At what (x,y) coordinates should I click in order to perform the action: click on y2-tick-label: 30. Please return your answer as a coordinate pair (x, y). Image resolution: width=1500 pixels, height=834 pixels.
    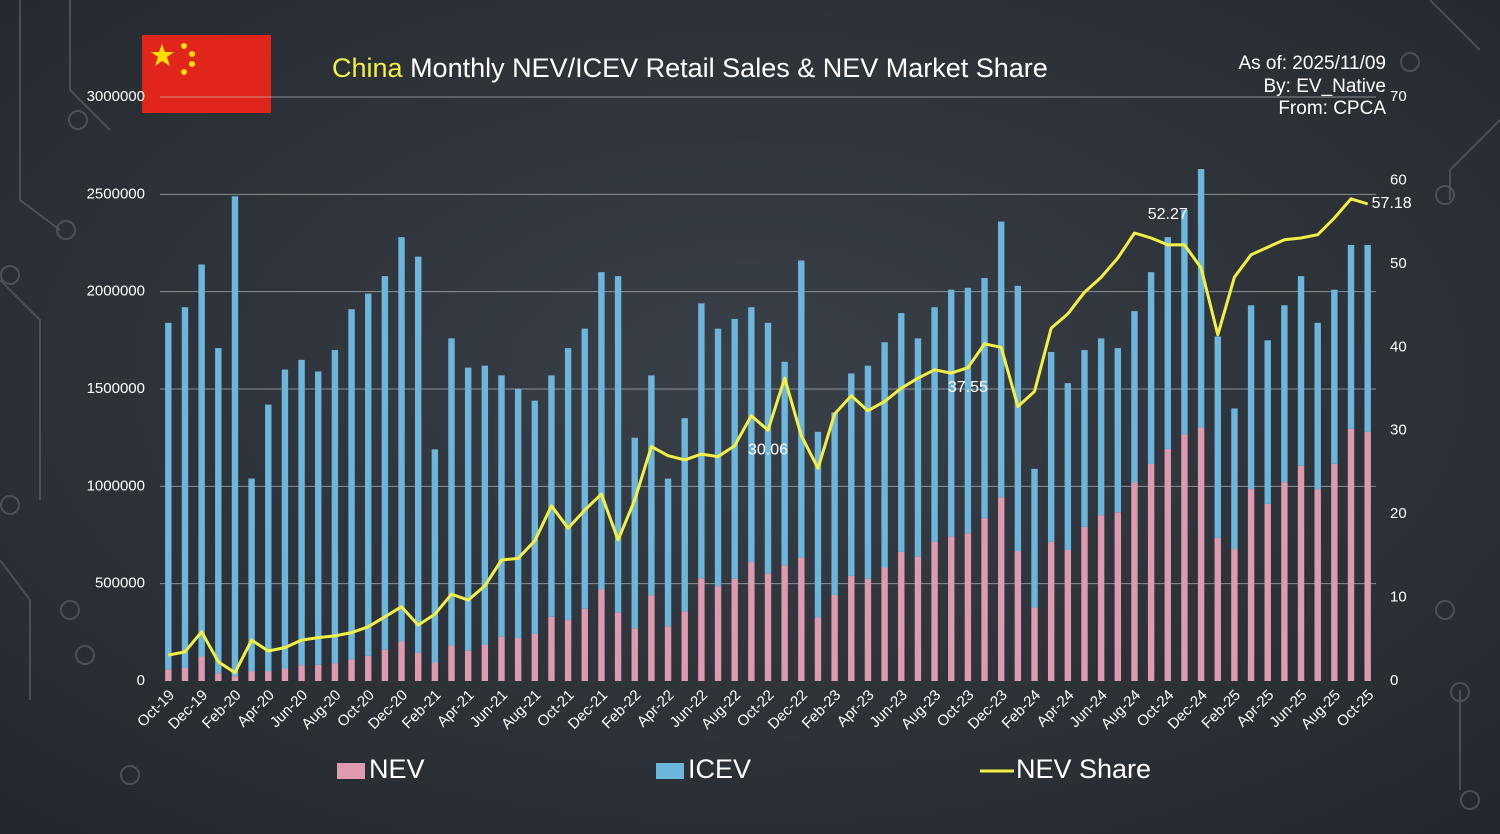
    Looking at the image, I should click on (1398, 430).